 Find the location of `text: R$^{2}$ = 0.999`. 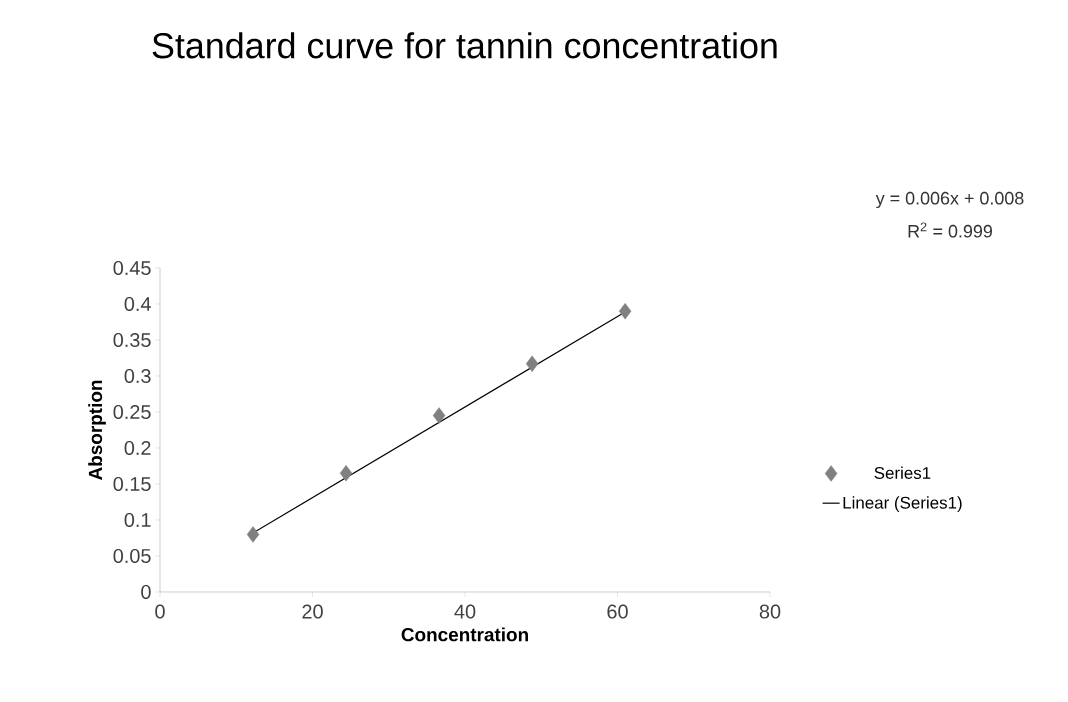

text: R$^{2}$ = 0.999 is located at coordinates (950, 230).